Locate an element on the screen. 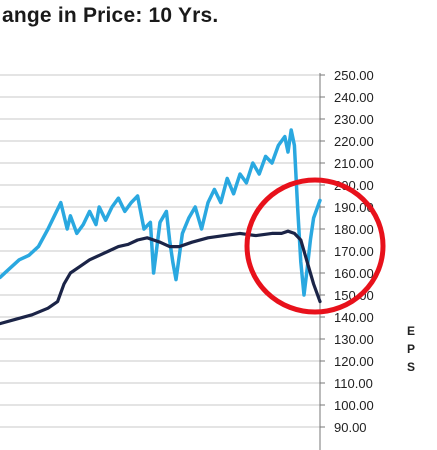  chart-title: ange in Price: 10 Yrs. is located at coordinates (110, 15).